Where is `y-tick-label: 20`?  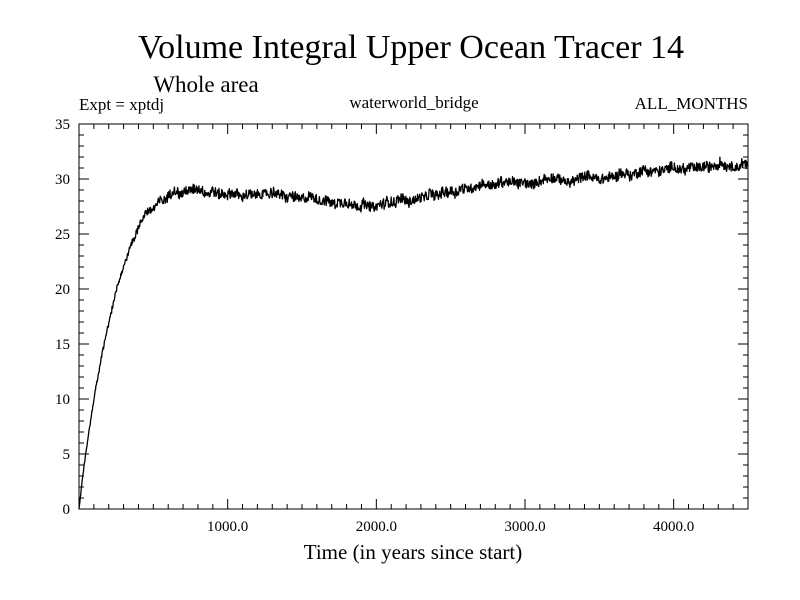 y-tick-label: 20 is located at coordinates (62, 290).